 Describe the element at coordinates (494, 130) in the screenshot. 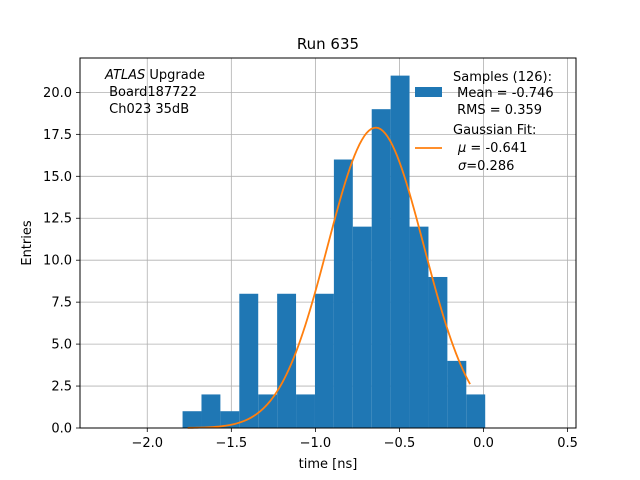

I see `legend-fit-title: Gaussian Fit:` at that location.